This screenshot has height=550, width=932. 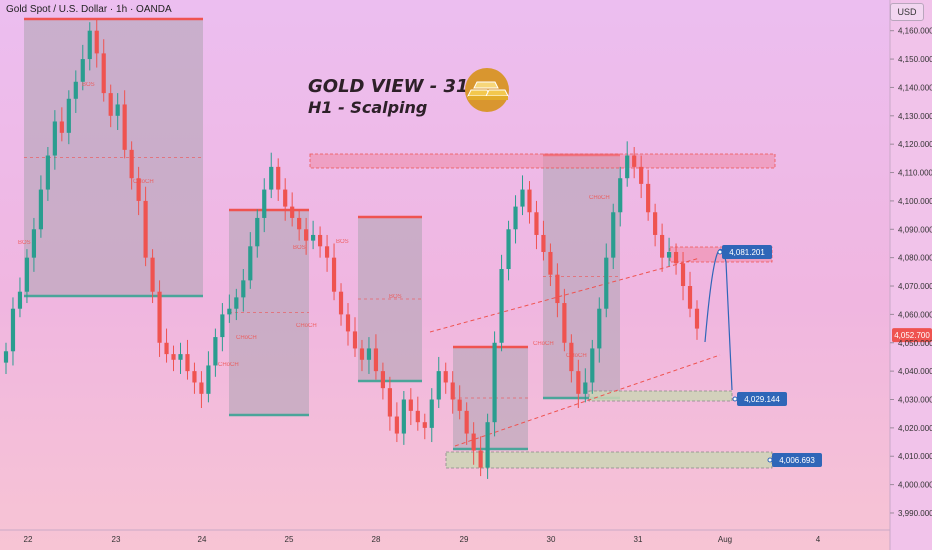 What do you see at coordinates (915, 201) in the screenshot?
I see `y-tick-label: 4,100.000` at bounding box center [915, 201].